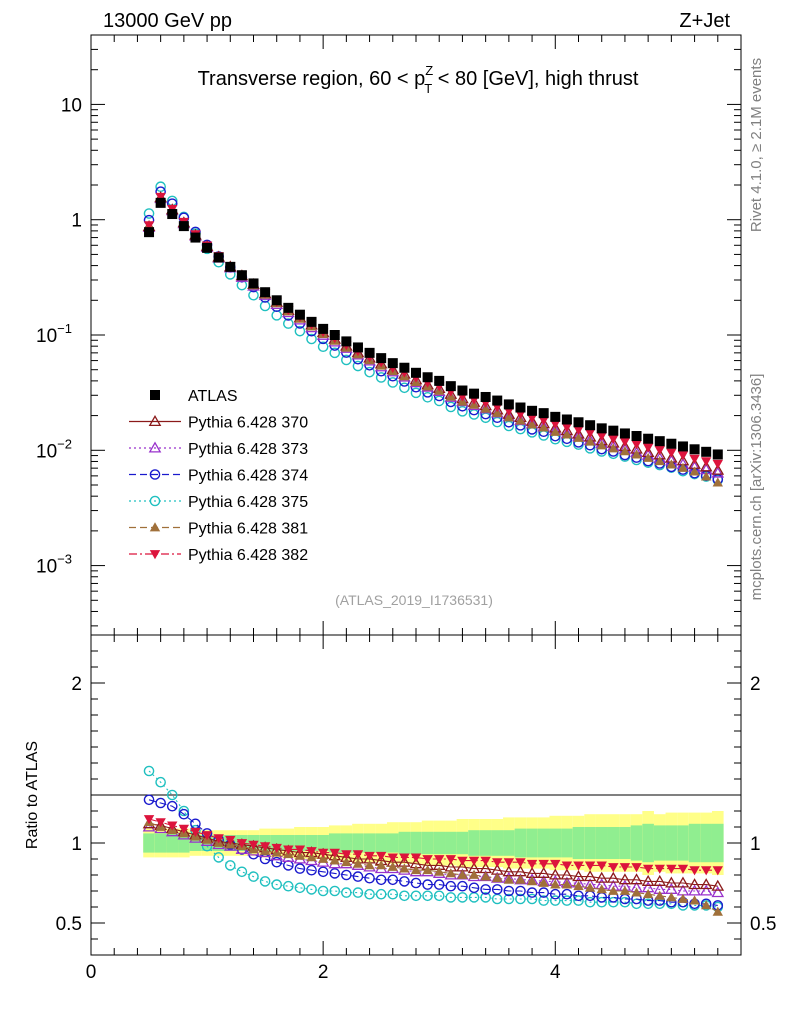 This screenshot has height=1024, width=786. What do you see at coordinates (76, 844) in the screenshot?
I see `ratio-y-tick-label: 1` at bounding box center [76, 844].